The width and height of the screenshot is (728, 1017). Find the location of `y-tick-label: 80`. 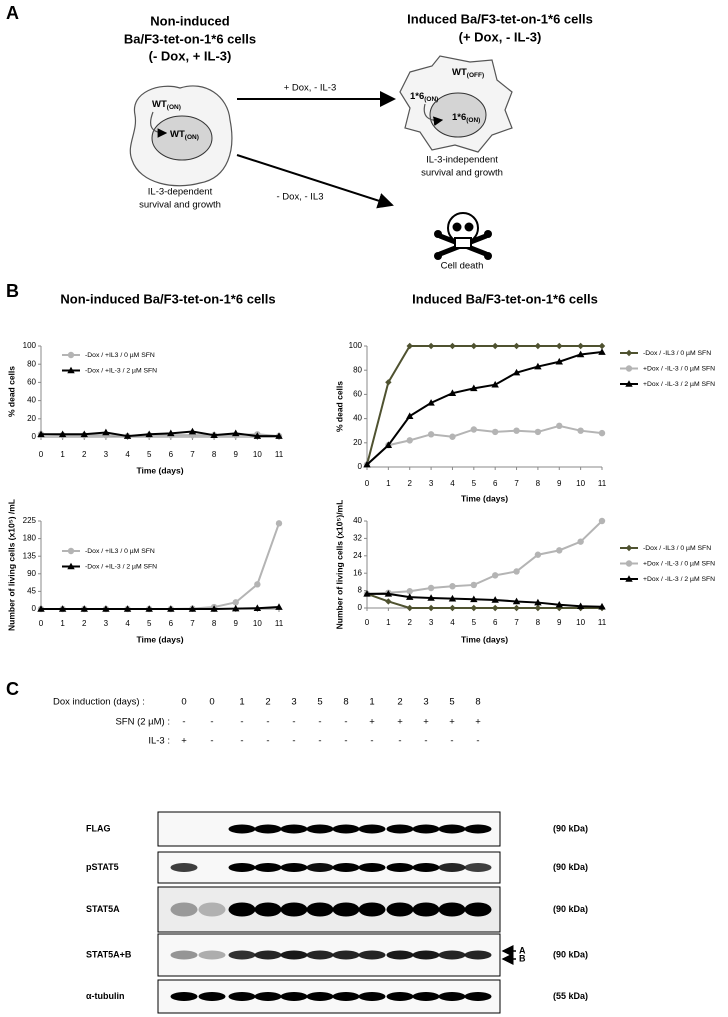

y-tick-label: 80 is located at coordinates (31, 363).